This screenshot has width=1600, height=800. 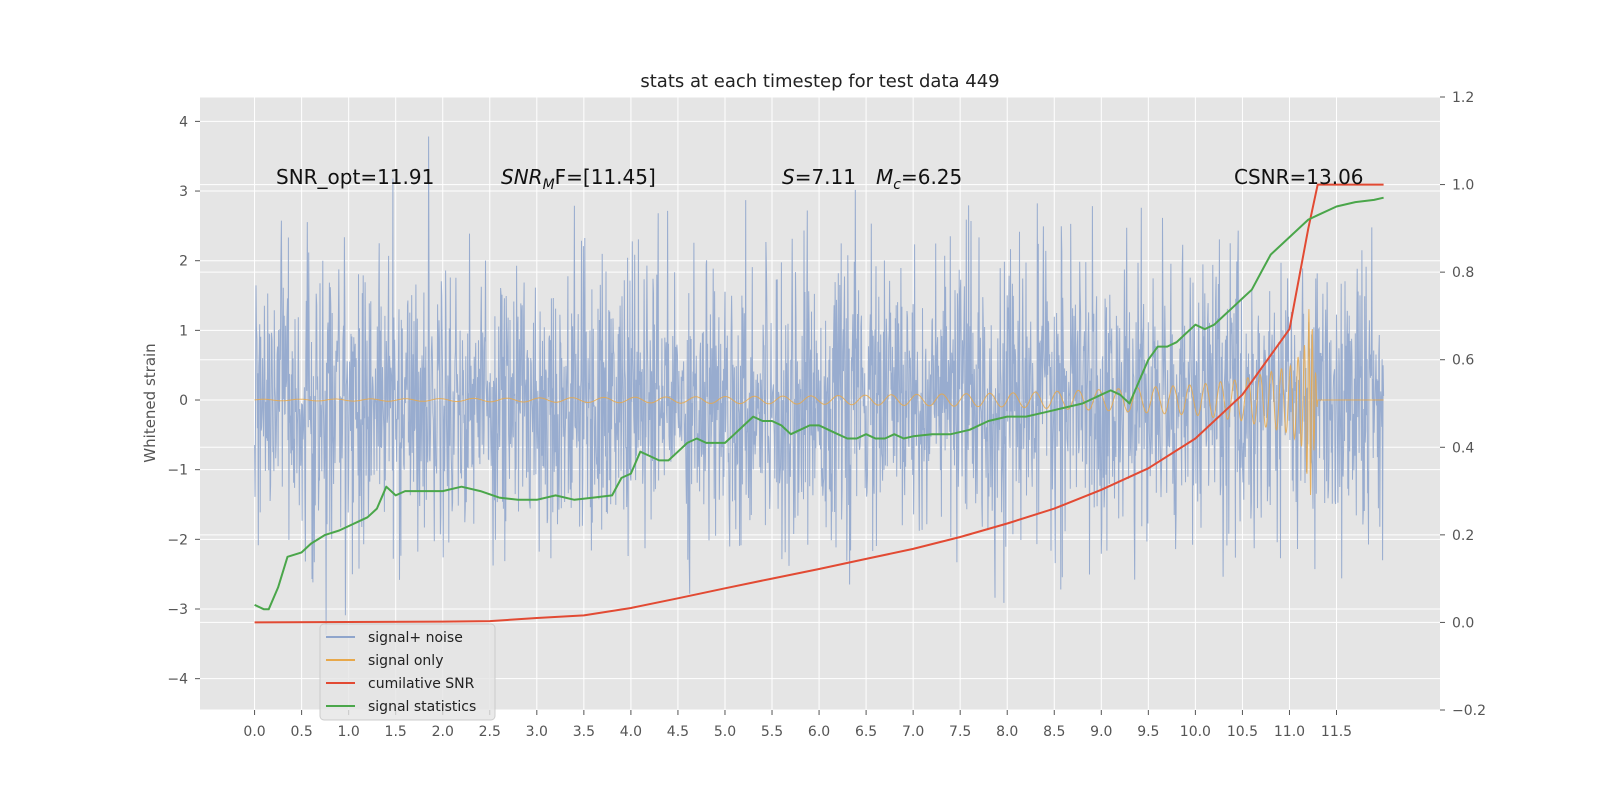 I want to click on annotation-snr-mf-tail: F=[11.45], so click(x=605, y=177).